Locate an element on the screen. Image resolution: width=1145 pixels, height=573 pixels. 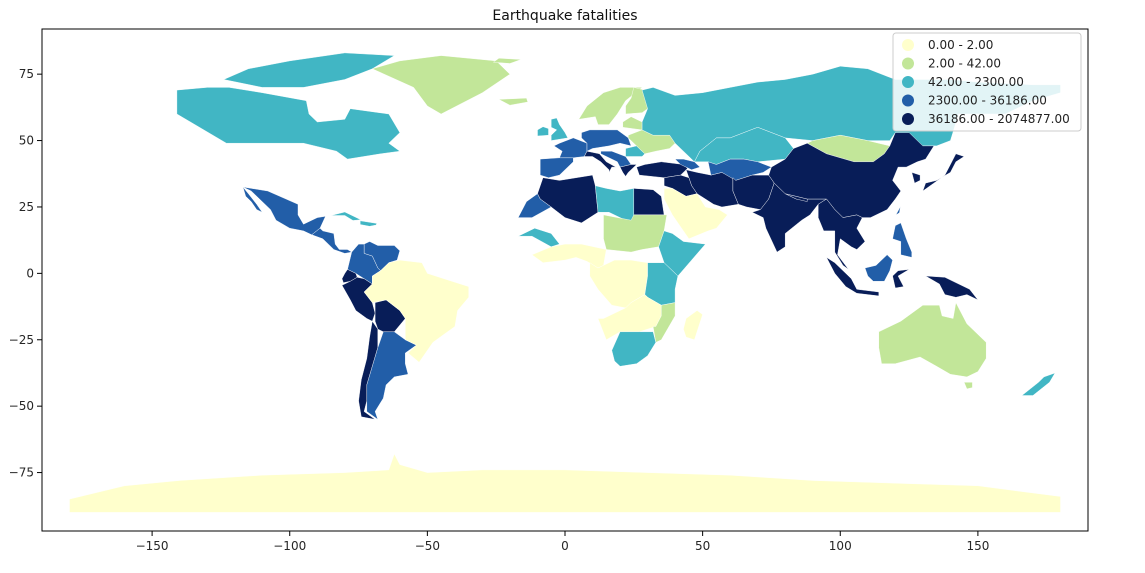
y-tick-label: 50 is located at coordinates (26, 141).